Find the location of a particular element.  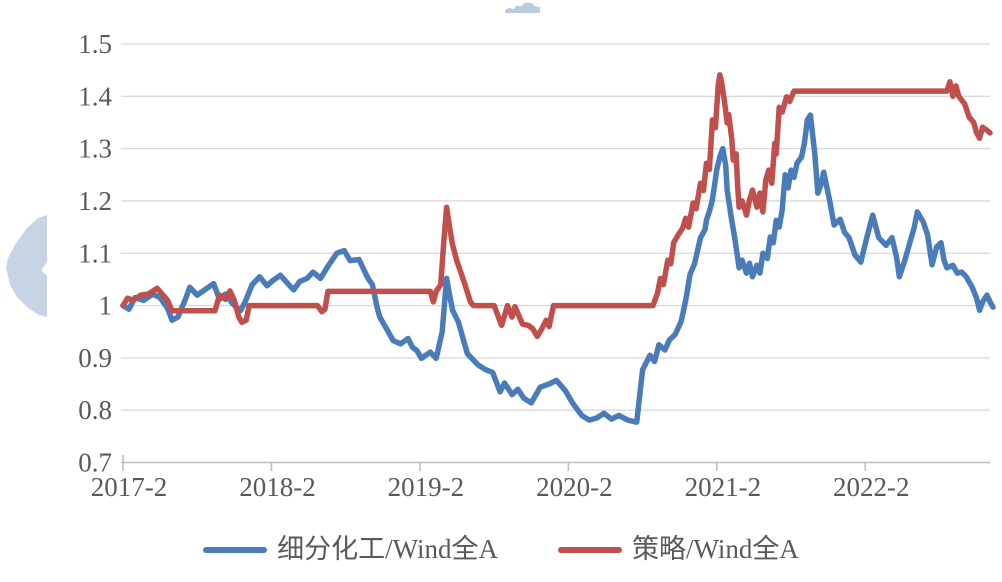

legend: 细分化工/Wind全A 策略/Wind全A is located at coordinates (501, 549).